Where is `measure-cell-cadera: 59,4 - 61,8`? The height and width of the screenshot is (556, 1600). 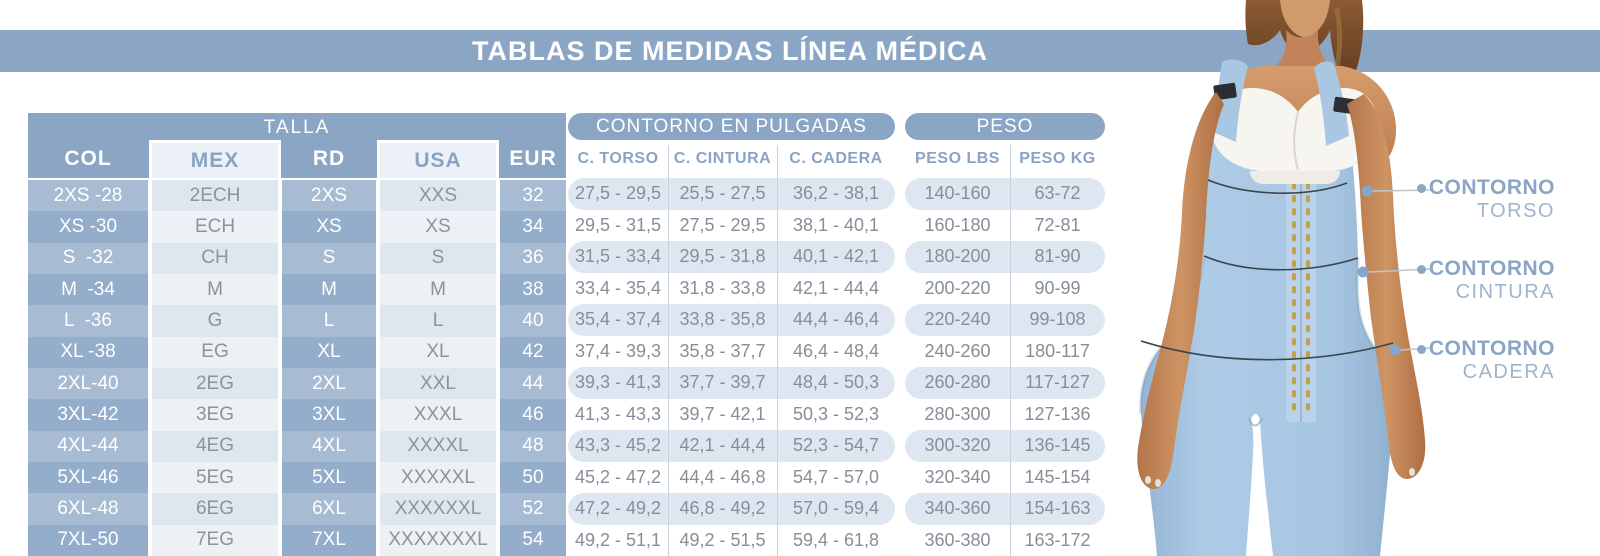
measure-cell-cadera: 59,4 - 61,8 is located at coordinates (836, 539).